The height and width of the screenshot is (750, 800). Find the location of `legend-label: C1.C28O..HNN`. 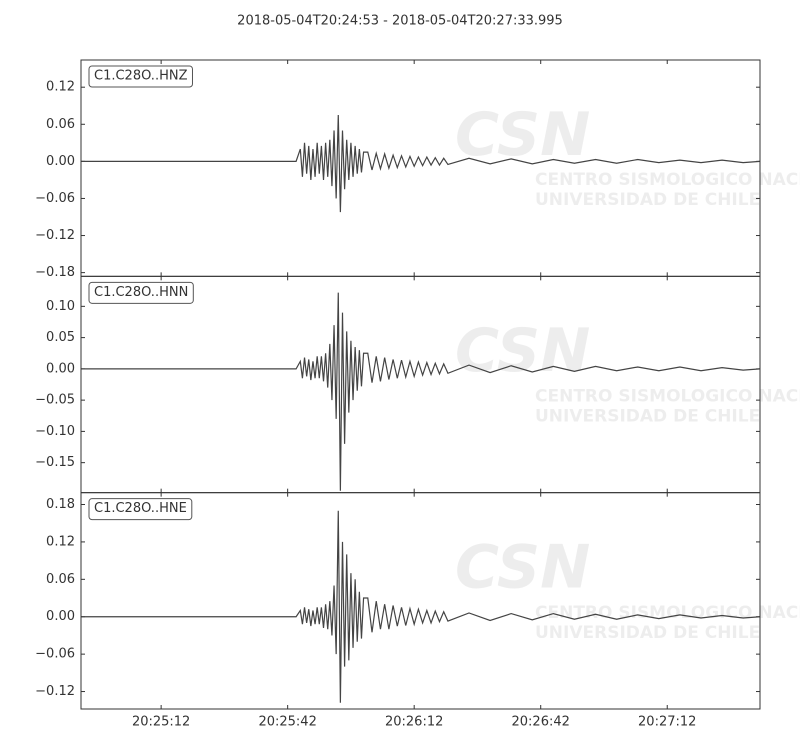

legend-label: C1.C28O..HNN is located at coordinates (141, 292).